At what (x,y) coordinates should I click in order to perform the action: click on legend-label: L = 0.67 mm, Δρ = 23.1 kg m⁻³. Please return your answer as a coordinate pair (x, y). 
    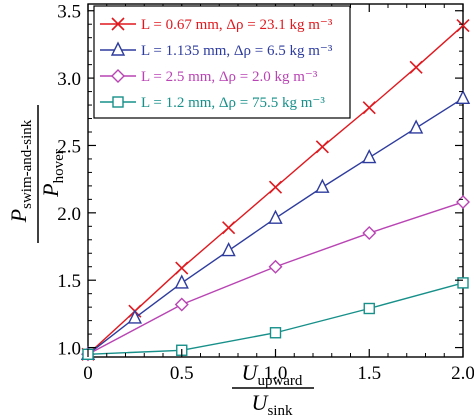
    Looking at the image, I should click on (237, 25).